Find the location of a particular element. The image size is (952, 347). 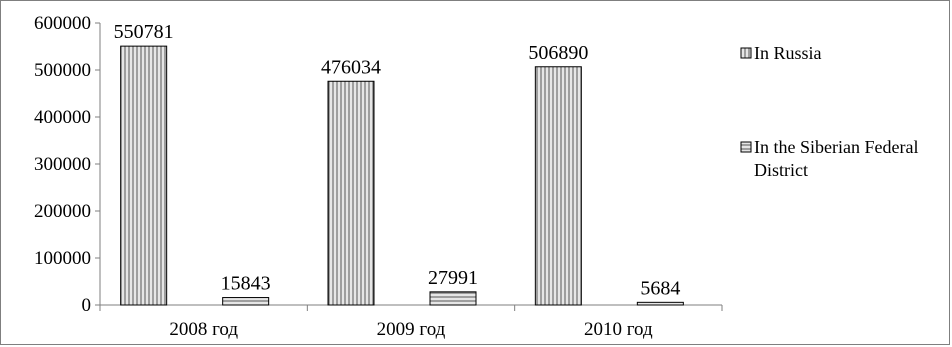

y-tick-label: 500000 is located at coordinates (62, 70).